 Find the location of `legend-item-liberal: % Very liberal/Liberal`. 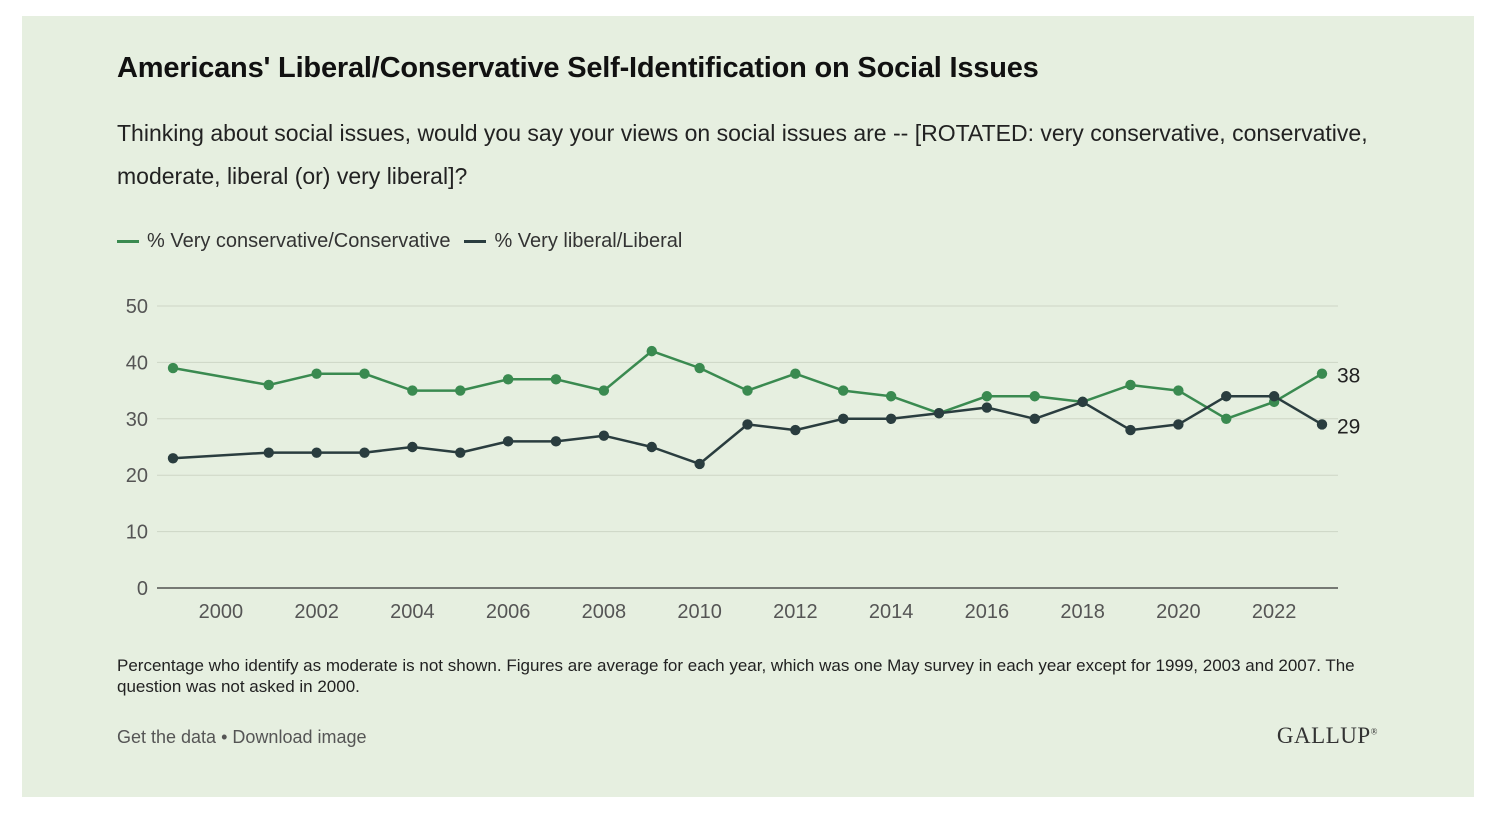

legend-item-liberal: % Very liberal/Liberal is located at coordinates (573, 241).